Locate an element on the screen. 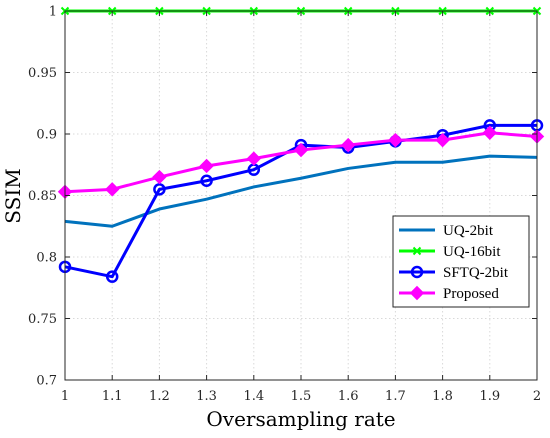 The height and width of the screenshot is (438, 550). x-tick-label: 1.1 is located at coordinates (112, 396).